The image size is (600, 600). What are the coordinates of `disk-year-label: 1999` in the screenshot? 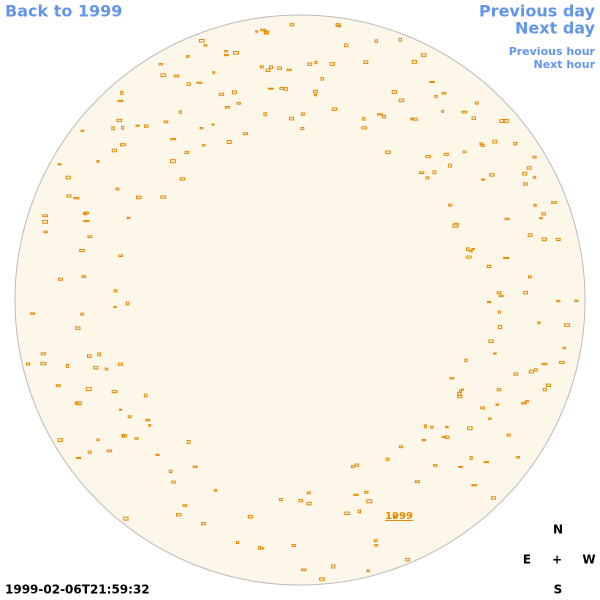 It's located at (399, 516).